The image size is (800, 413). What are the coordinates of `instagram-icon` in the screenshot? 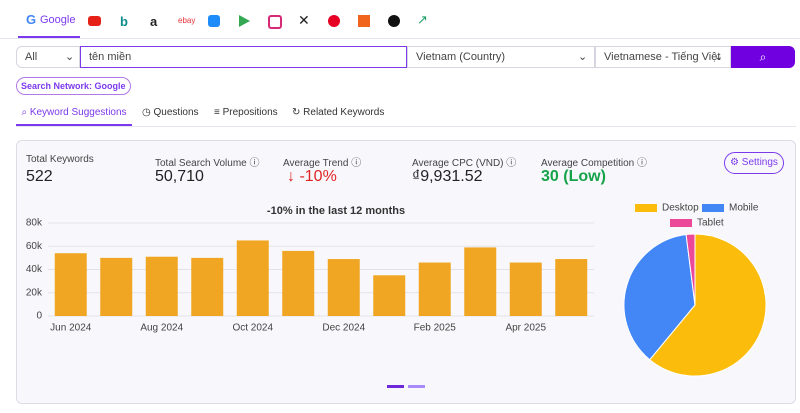 It's located at (275, 22).